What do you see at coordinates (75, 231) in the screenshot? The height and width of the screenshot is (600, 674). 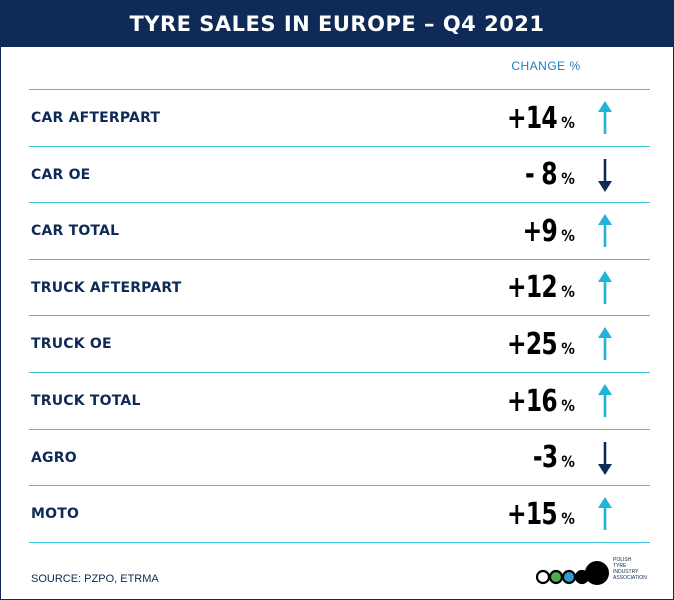 I see `row-label: CAR TOTAL` at bounding box center [75, 231].